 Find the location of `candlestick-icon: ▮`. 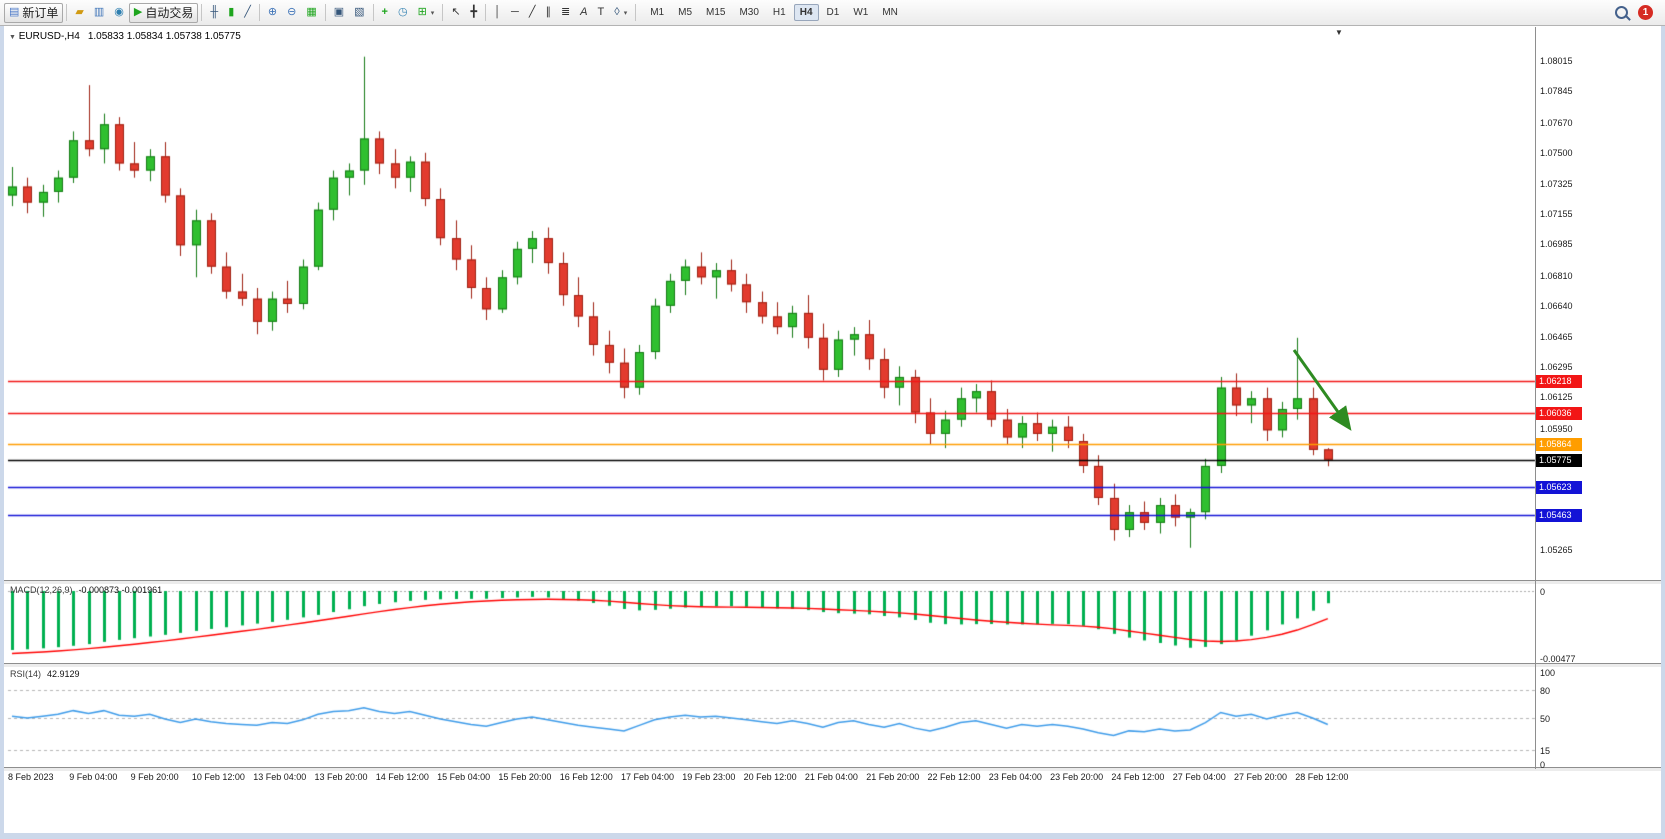

candlestick-icon: ▮ is located at coordinates (231, 12).